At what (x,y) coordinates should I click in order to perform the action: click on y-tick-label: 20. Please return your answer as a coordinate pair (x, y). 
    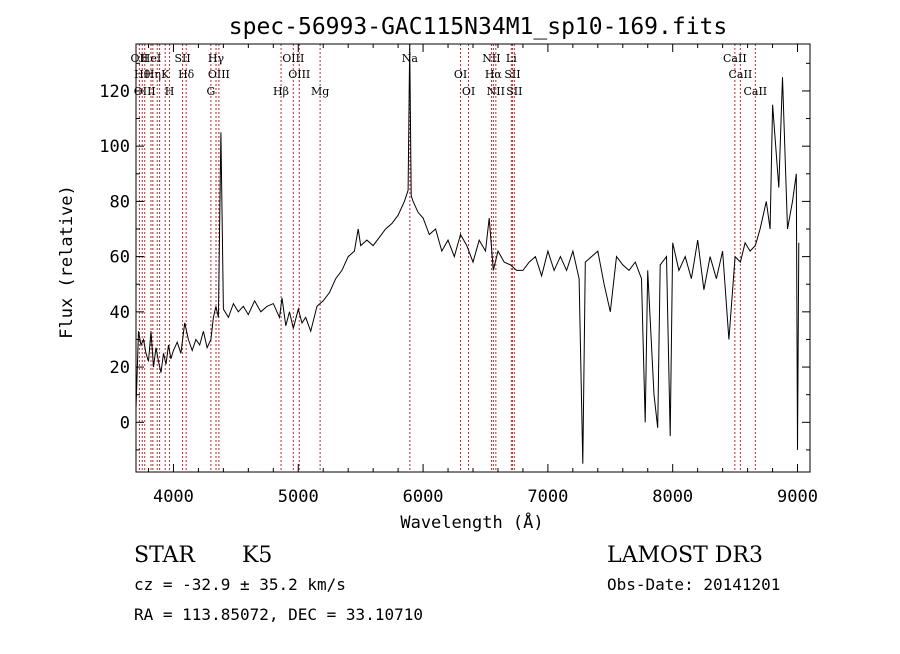
    Looking at the image, I should click on (120, 368).